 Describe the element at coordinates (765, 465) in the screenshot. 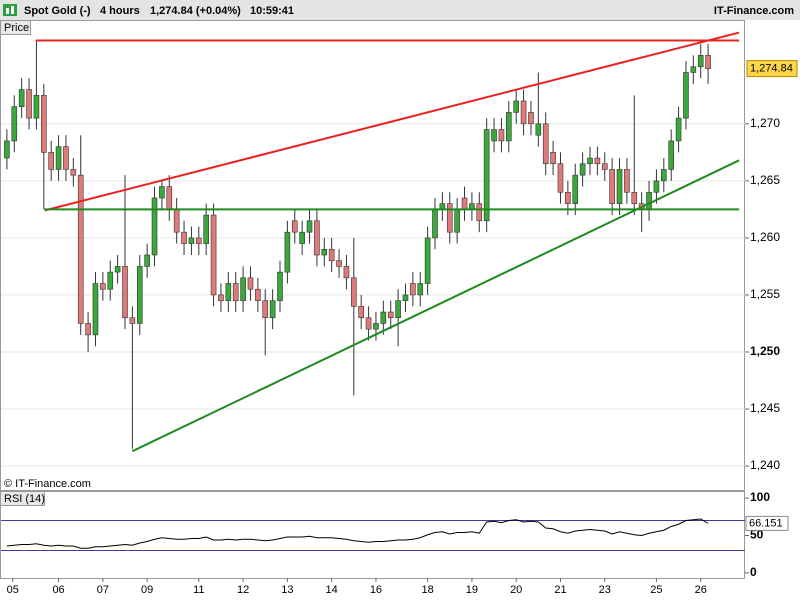

I see `y-tick-label: 1,240` at that location.